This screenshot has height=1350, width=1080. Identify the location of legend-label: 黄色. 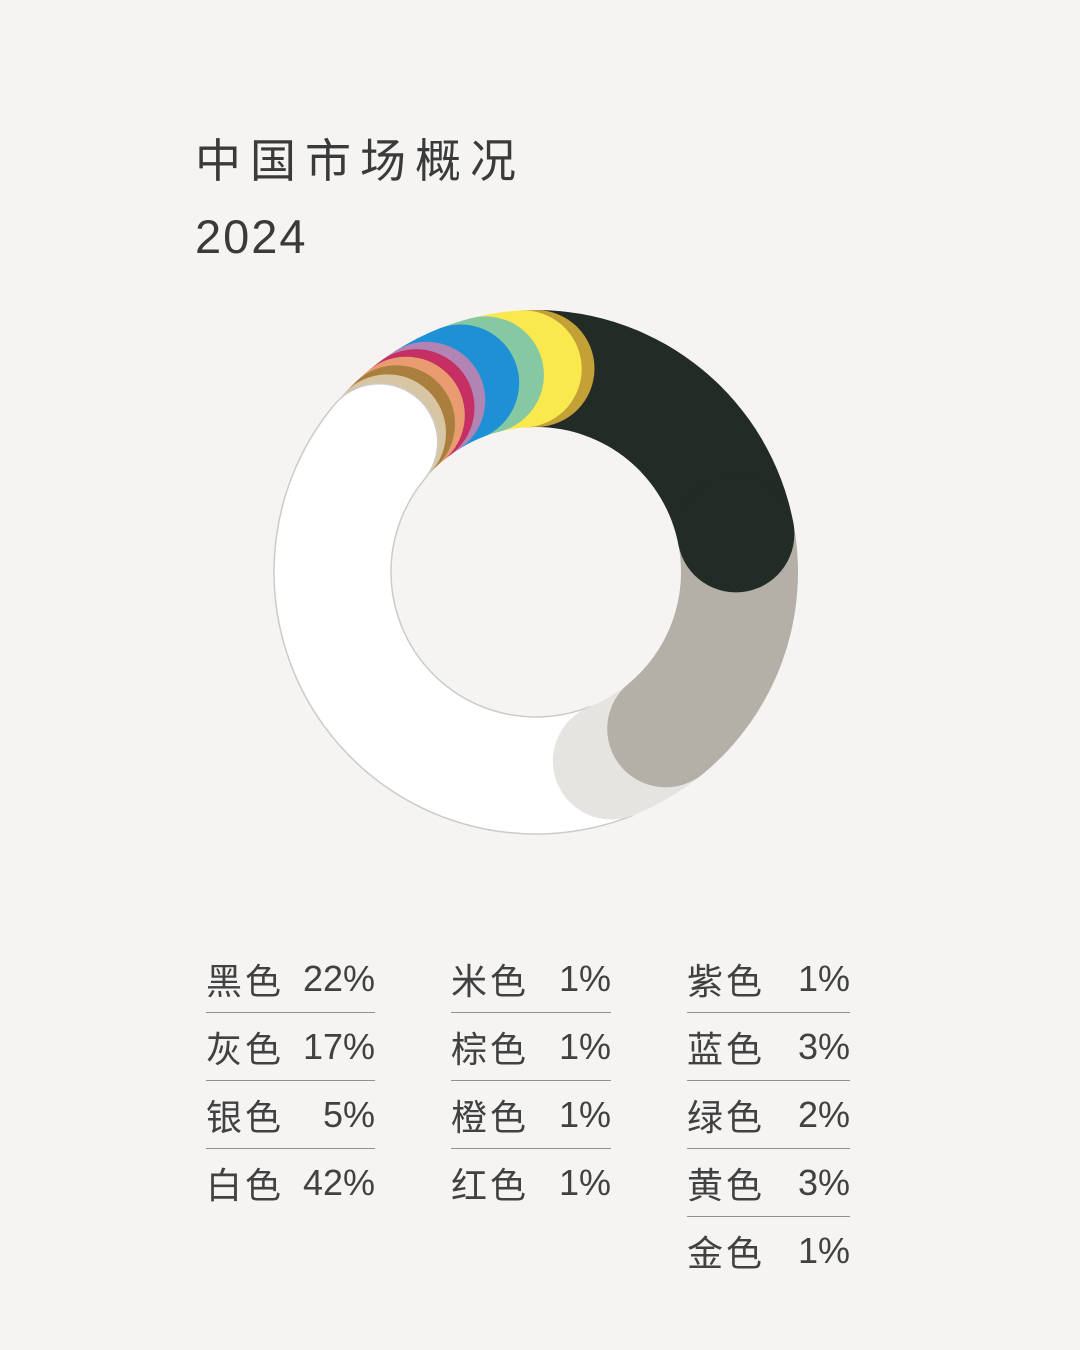
(726, 1185).